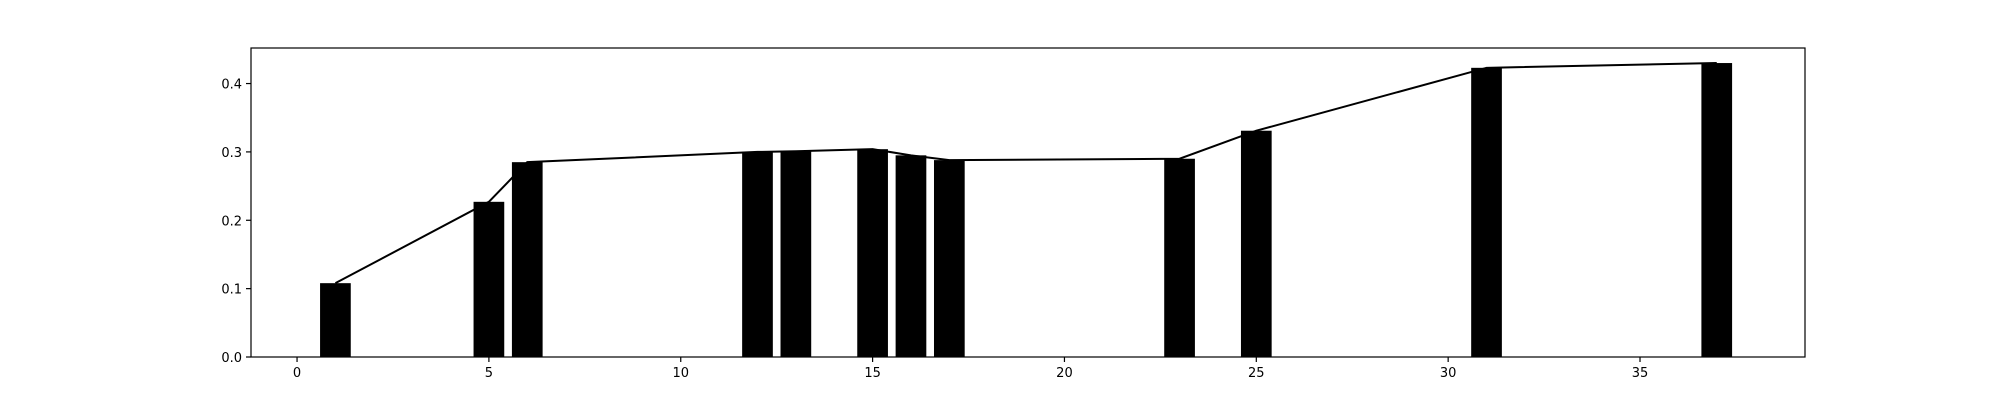 This screenshot has height=400, width=2000. Describe the element at coordinates (872, 373) in the screenshot. I see `x-tick-label-15: 15` at that location.